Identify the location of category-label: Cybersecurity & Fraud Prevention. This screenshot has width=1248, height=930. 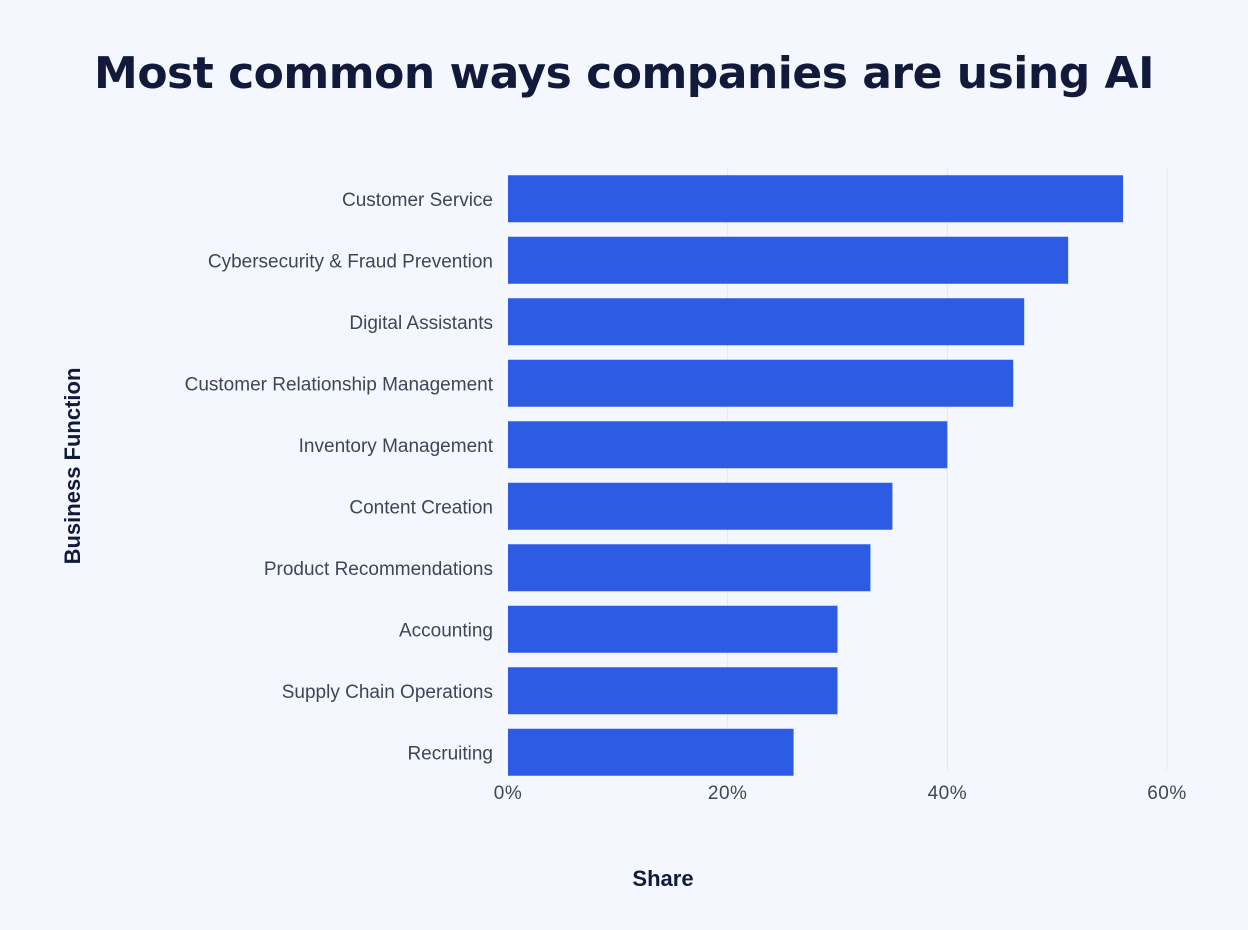
(350, 261).